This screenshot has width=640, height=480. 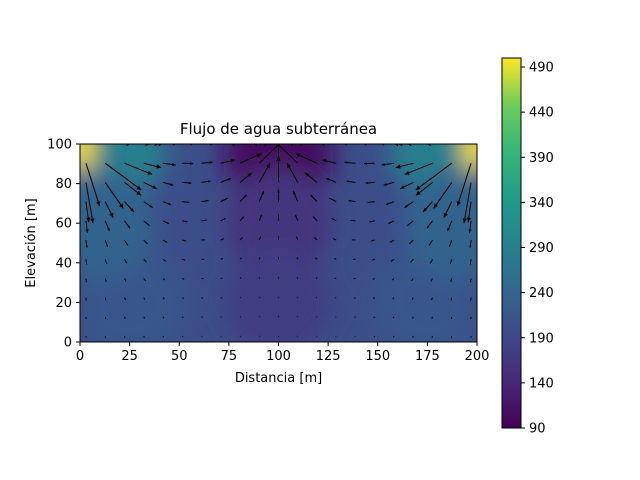 I want to click on colorbar-ticks: 90 140 190 240 290 340 390 440 490, so click(x=537, y=249).